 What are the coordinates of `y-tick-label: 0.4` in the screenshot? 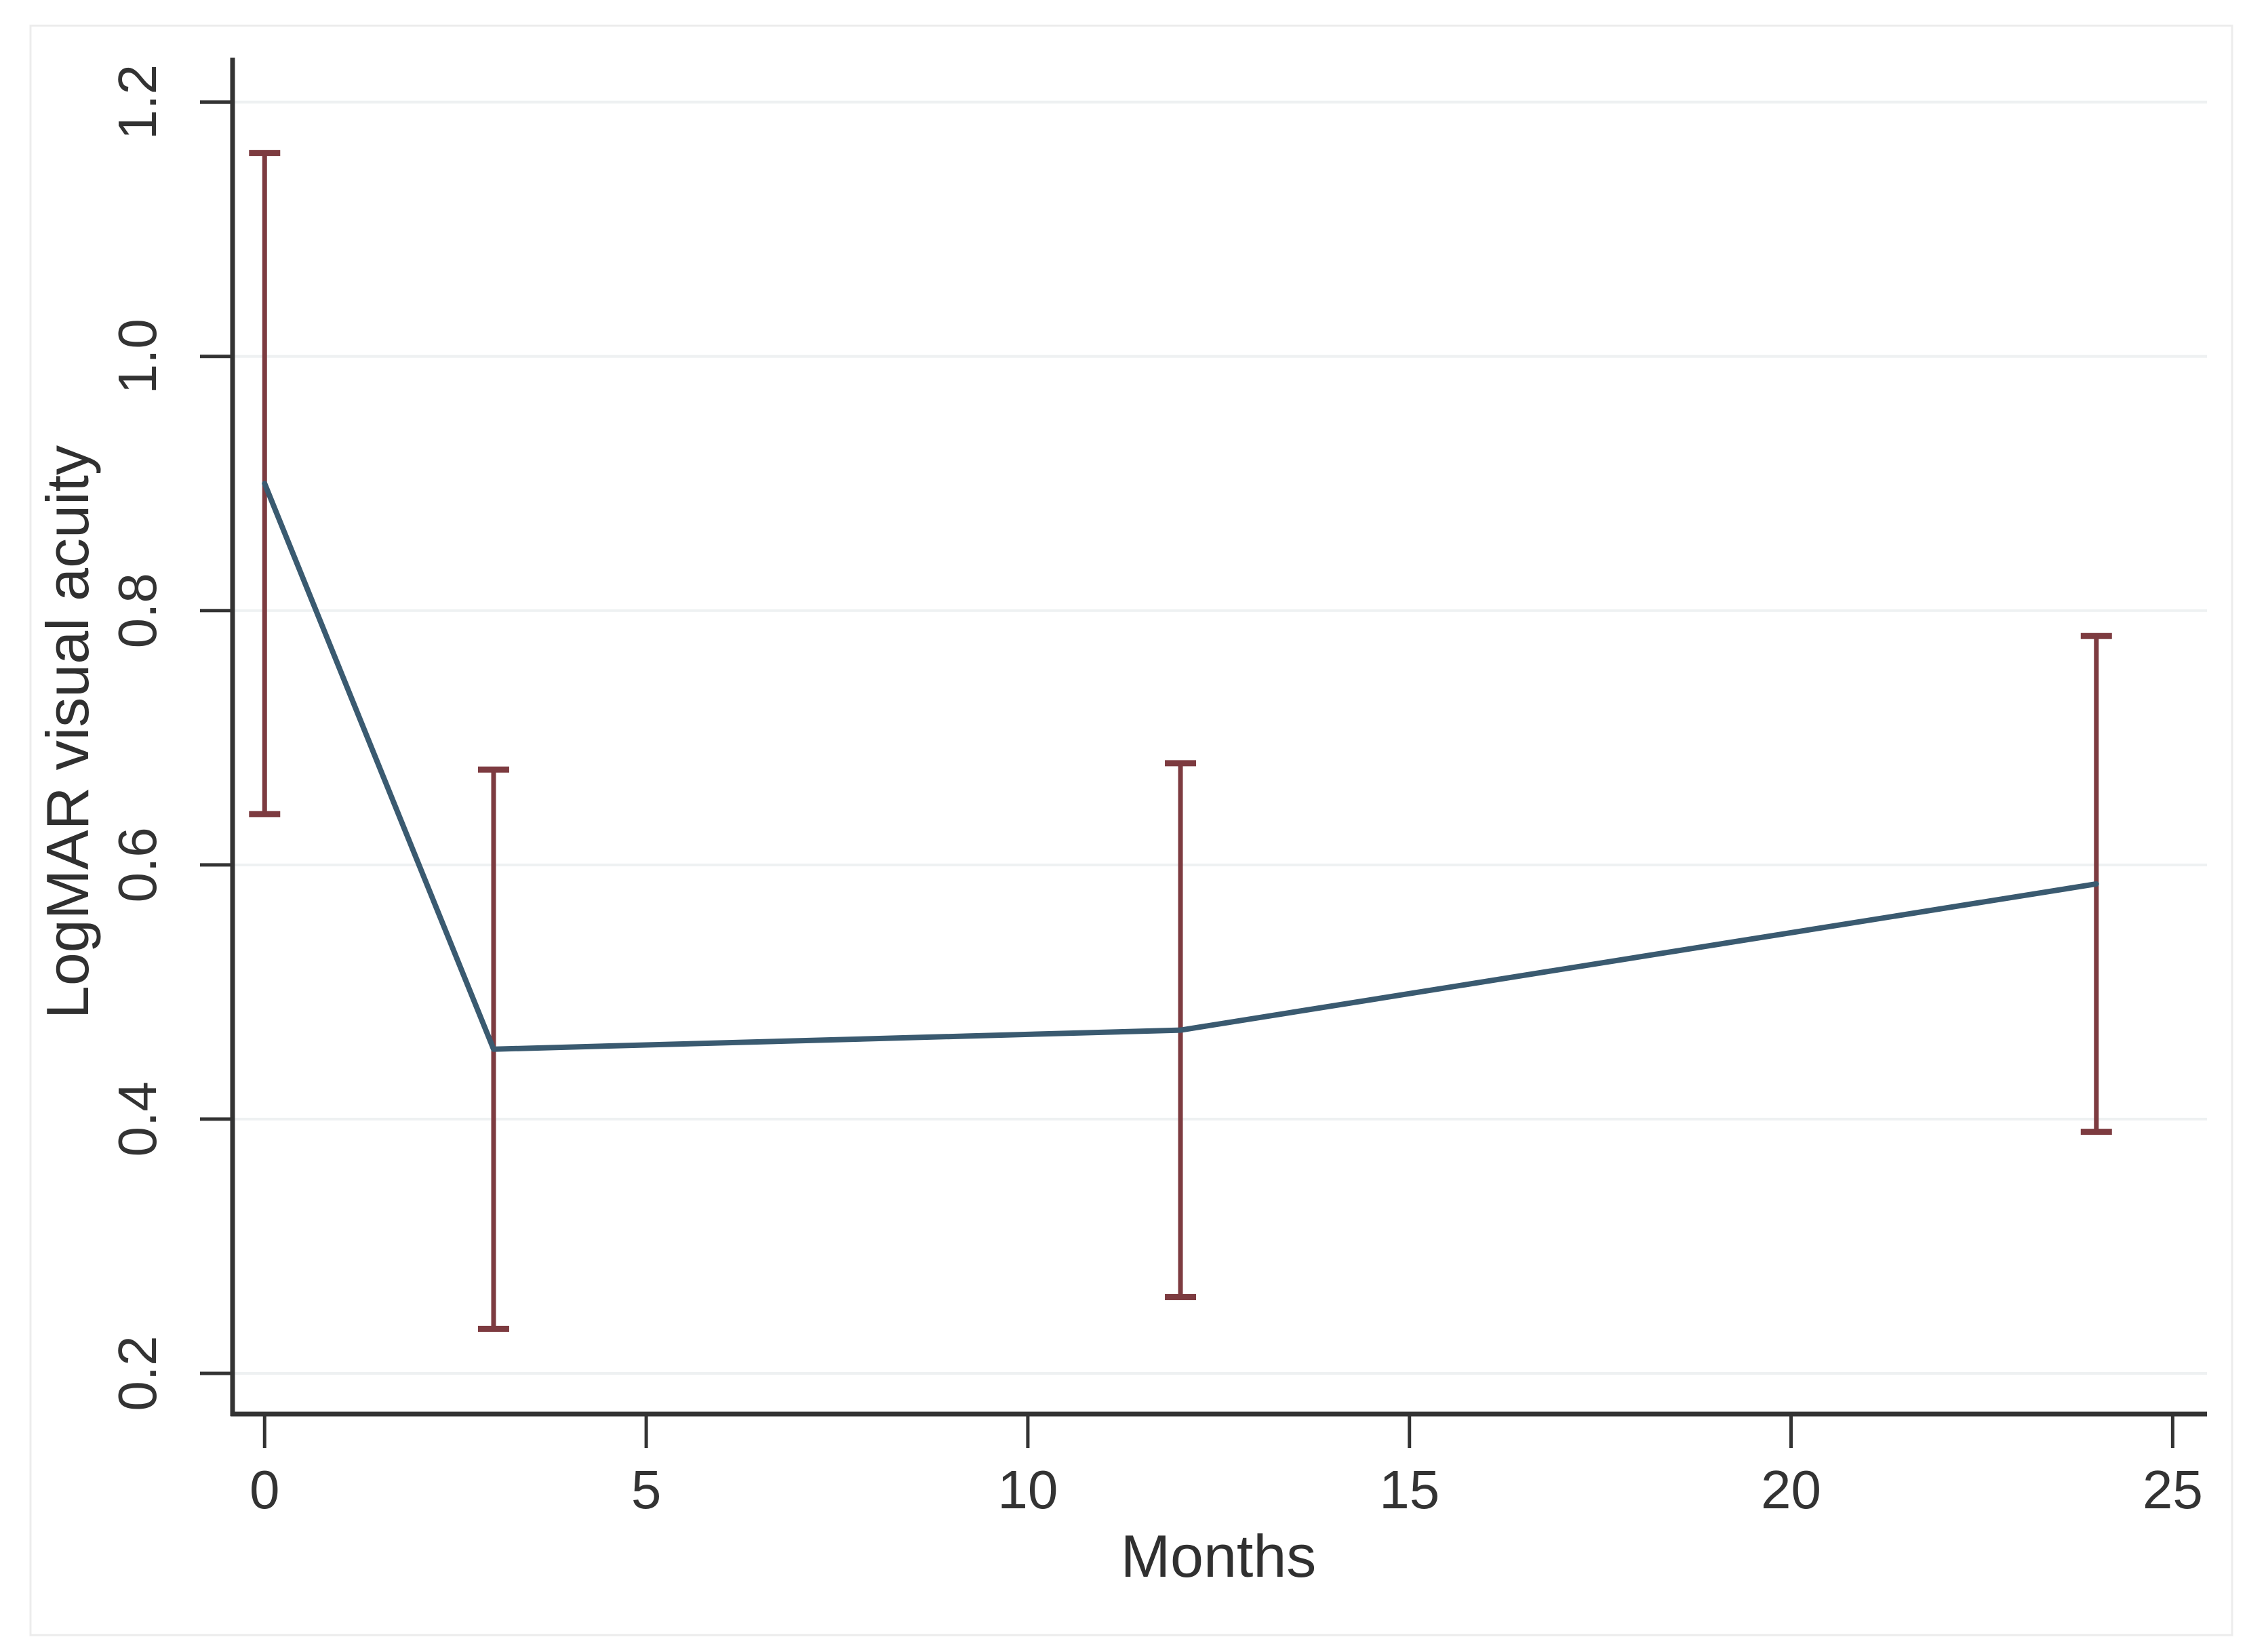 It's located at (137, 1118).